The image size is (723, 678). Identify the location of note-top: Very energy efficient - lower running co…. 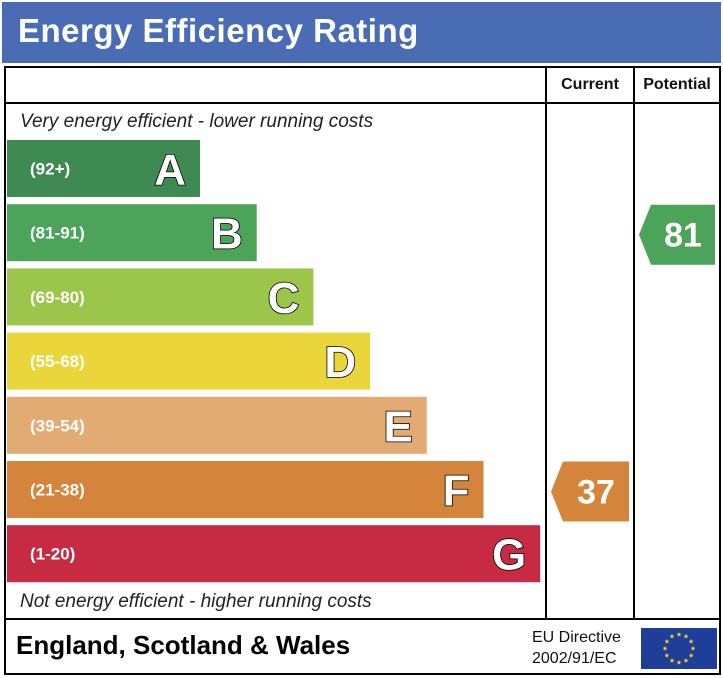
(197, 121).